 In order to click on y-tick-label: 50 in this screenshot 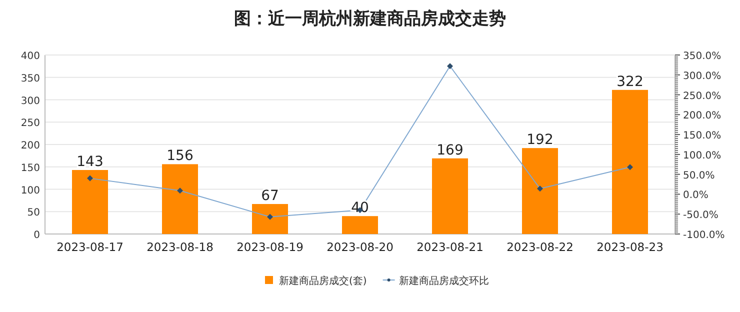, I will do `click(33, 213)`.